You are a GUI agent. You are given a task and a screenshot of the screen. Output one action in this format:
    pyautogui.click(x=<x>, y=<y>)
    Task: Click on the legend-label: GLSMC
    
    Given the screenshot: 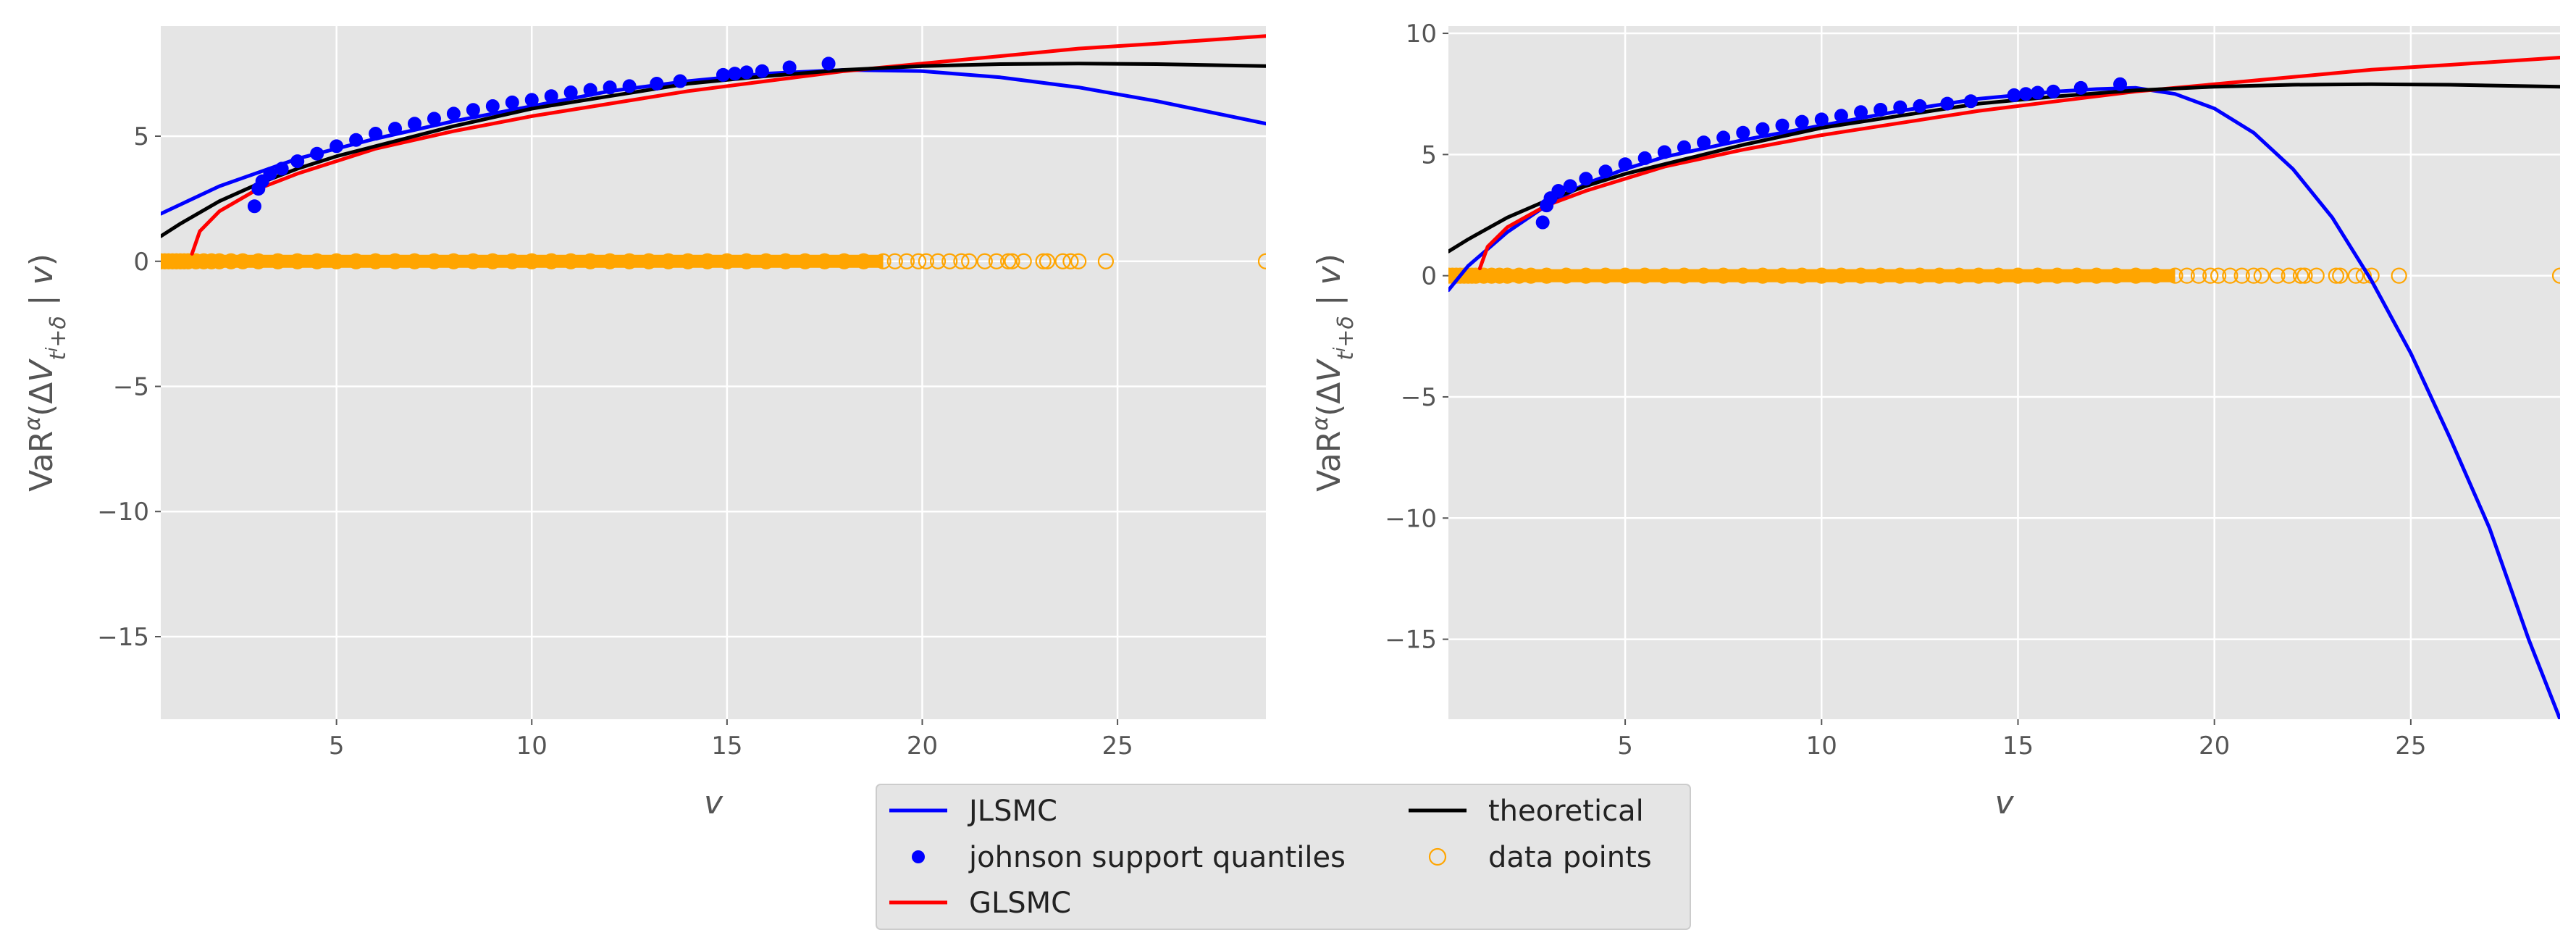 What is the action you would take?
    pyautogui.click(x=1020, y=904)
    